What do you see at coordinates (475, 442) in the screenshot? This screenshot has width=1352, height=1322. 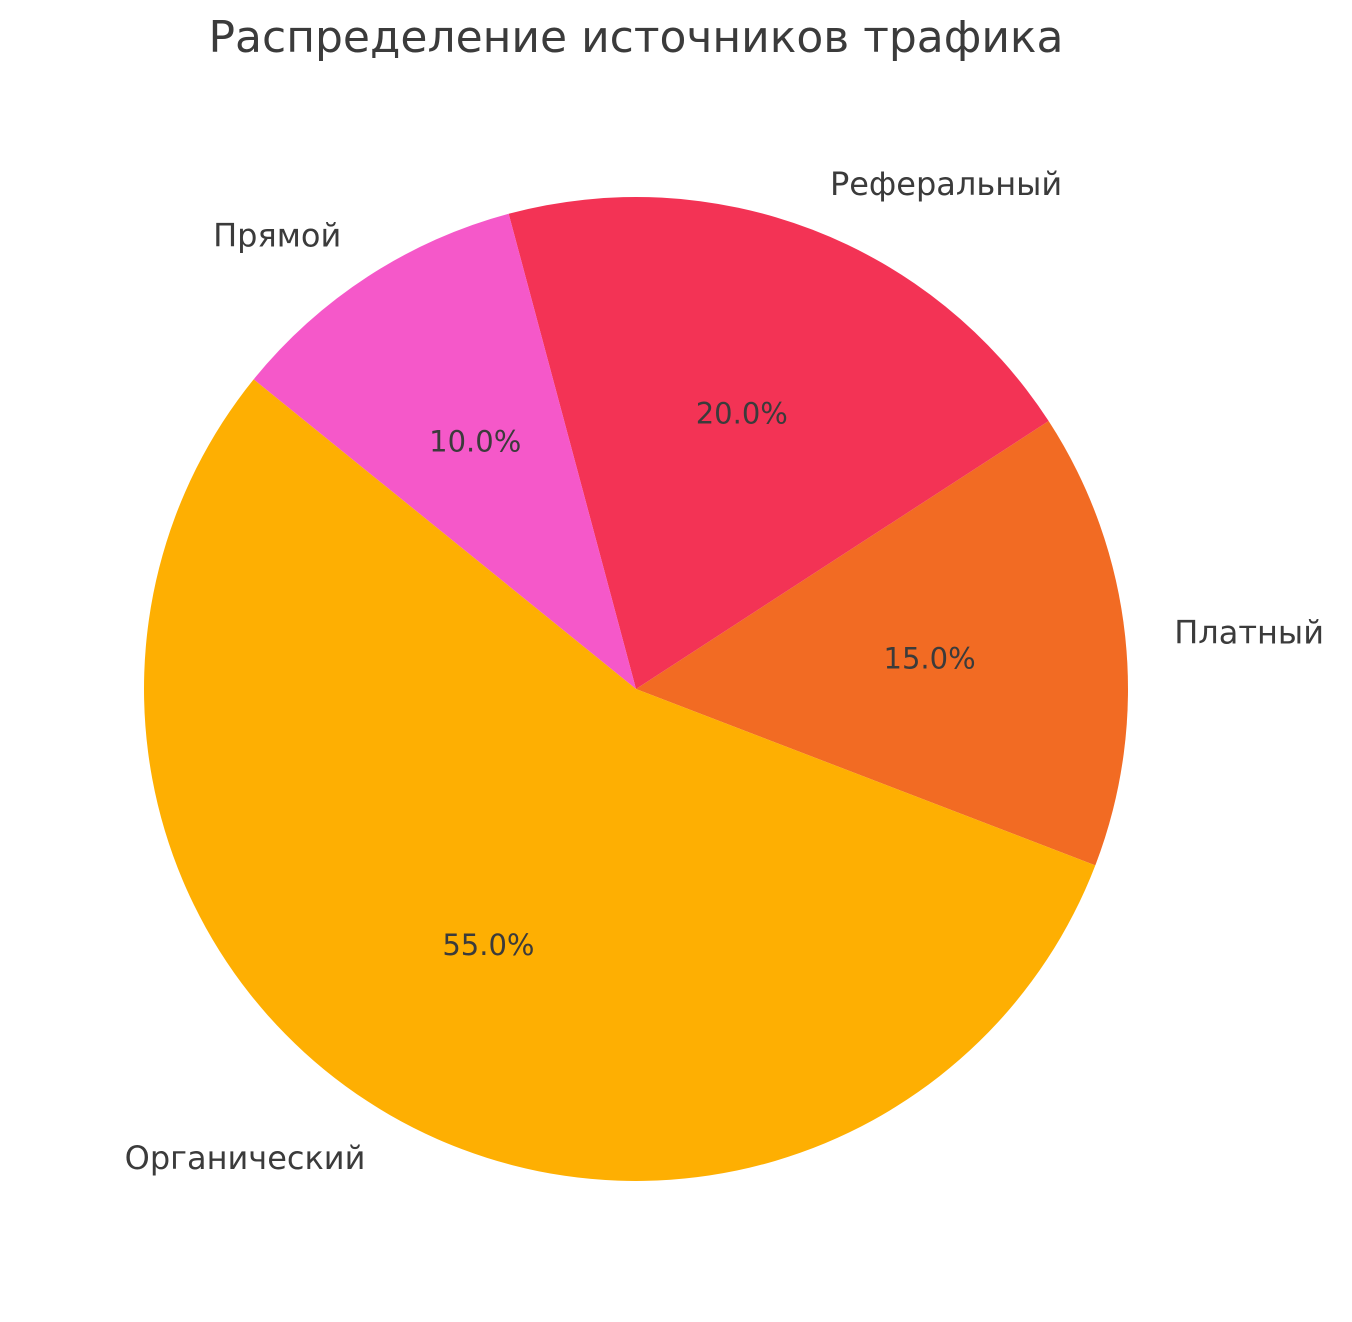 I see `pie-pct-label-direct: 10.0%` at bounding box center [475, 442].